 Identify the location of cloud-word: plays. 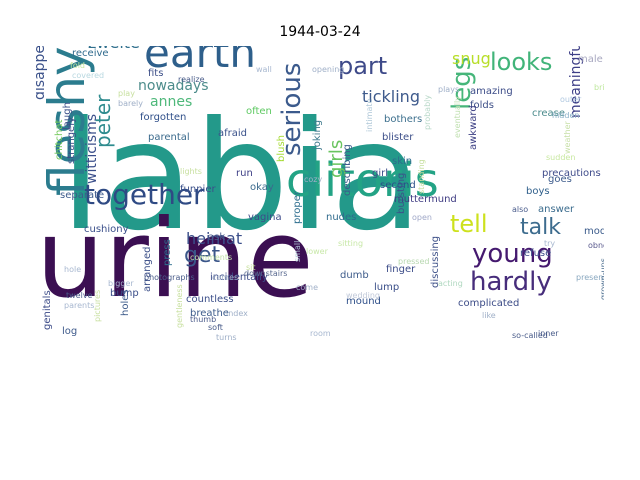
(448, 89).